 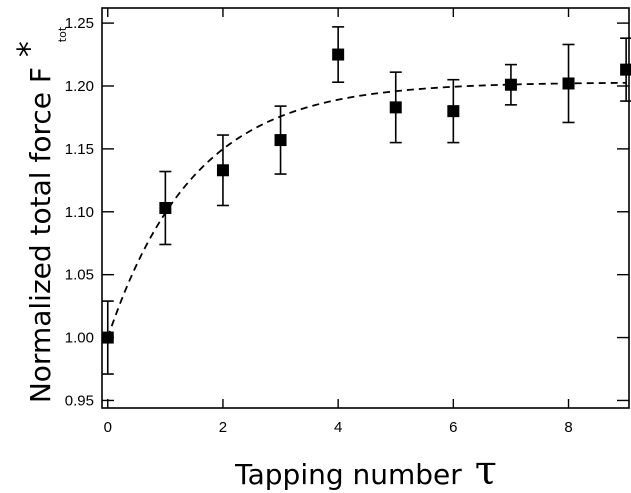 What do you see at coordinates (79, 23) in the screenshot?
I see `y-tick-label: 1.25` at bounding box center [79, 23].